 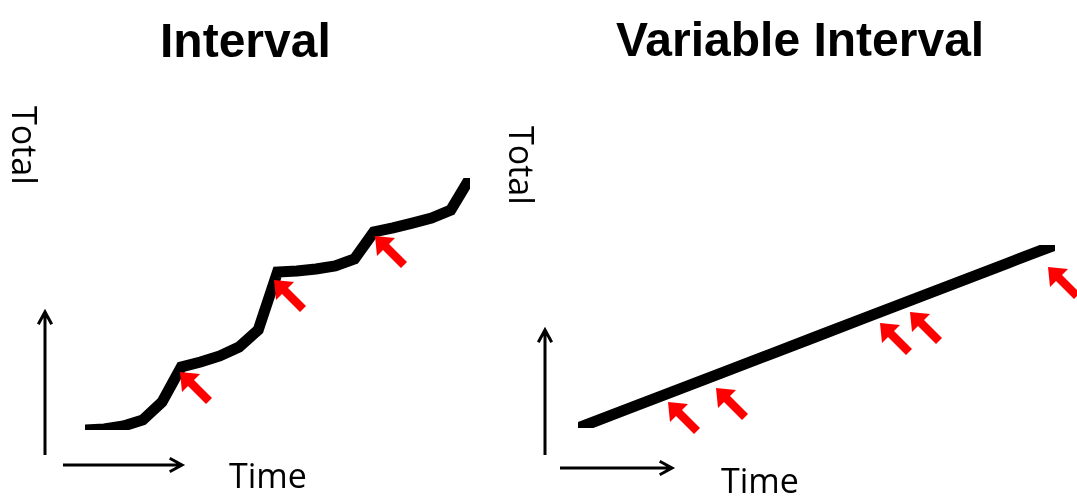 What do you see at coordinates (245, 40) in the screenshot?
I see `chart-title: Interval` at bounding box center [245, 40].